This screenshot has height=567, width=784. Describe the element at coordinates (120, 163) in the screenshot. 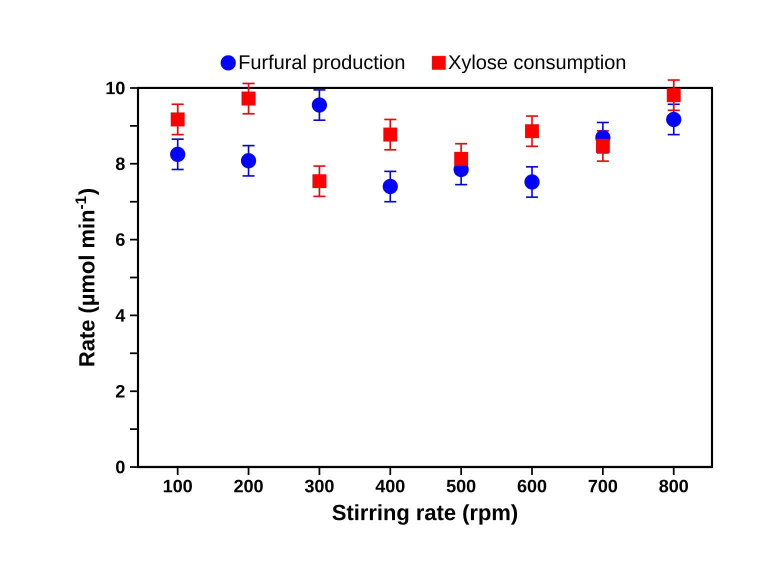

I see `y-tick-label: 8` at that location.